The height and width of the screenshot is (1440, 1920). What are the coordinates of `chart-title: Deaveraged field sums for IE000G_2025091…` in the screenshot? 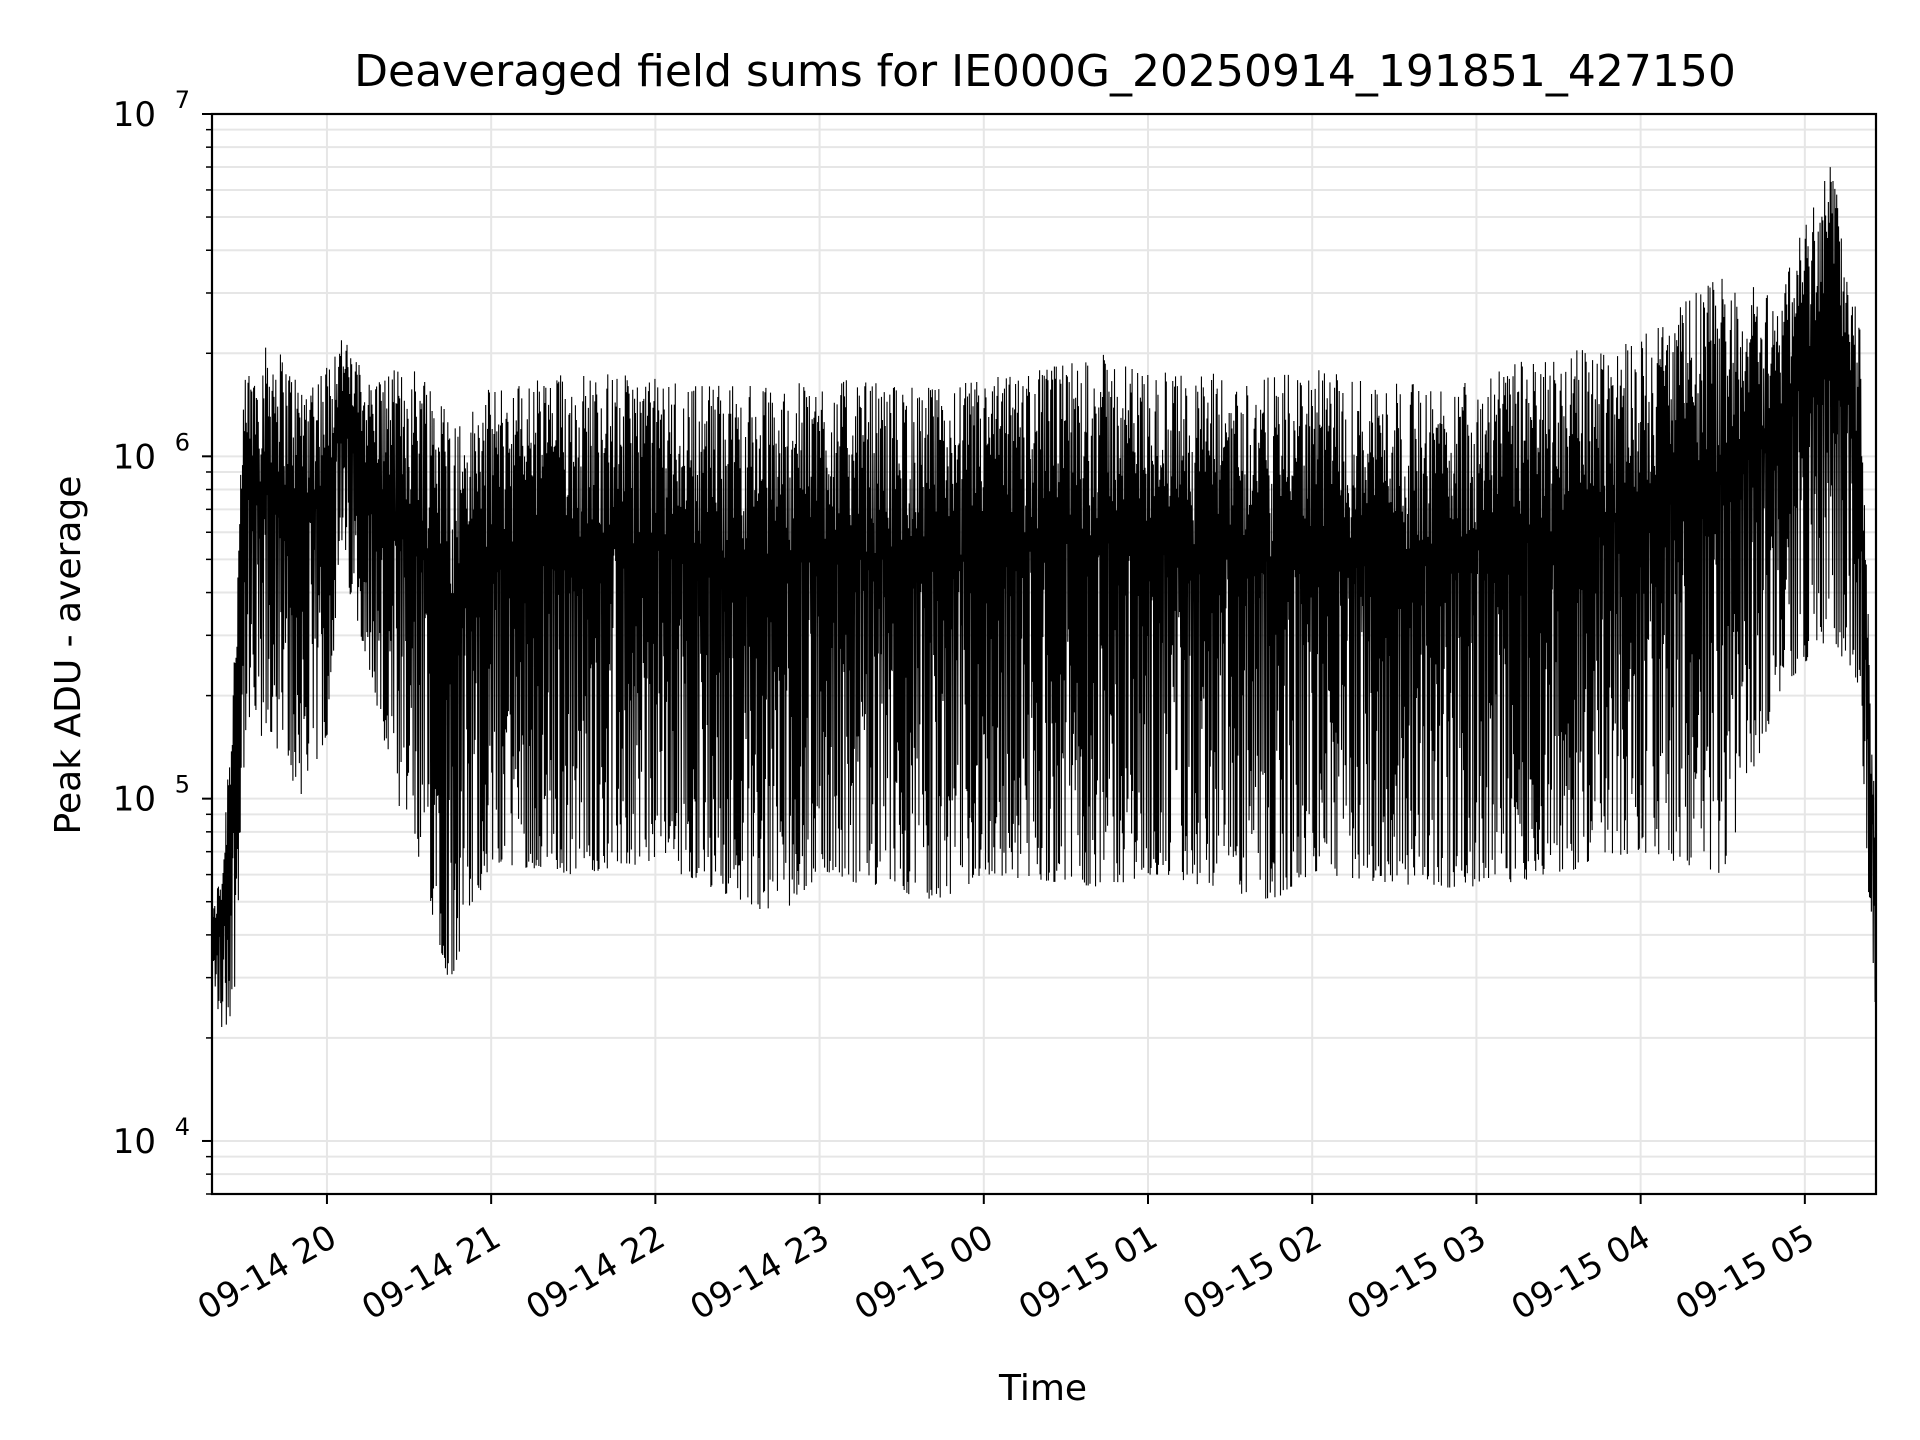 It's located at (1045, 71).